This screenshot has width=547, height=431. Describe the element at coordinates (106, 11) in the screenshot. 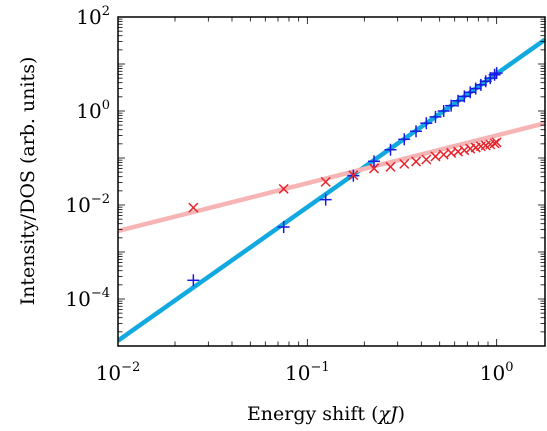

I see `tick-exponent: 2` at that location.